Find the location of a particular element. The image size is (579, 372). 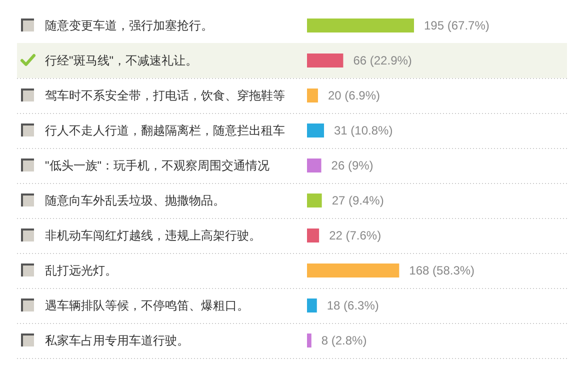

y-tick-label: 行人不走人行道，翻越隔离栏，随意拦出租车 is located at coordinates (165, 131).